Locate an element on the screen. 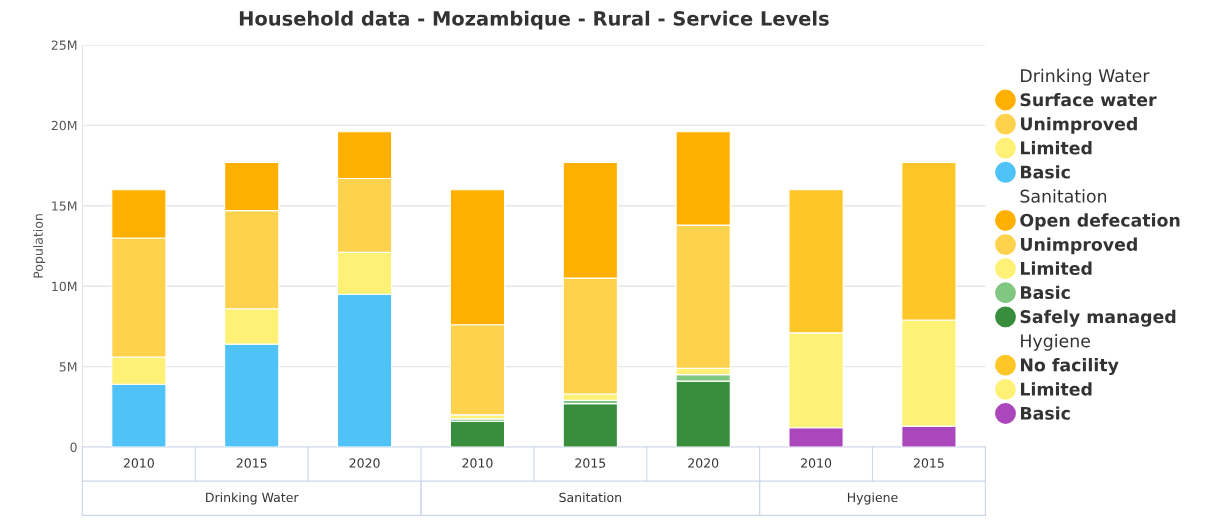  y-tick-label: 10M is located at coordinates (64, 286).